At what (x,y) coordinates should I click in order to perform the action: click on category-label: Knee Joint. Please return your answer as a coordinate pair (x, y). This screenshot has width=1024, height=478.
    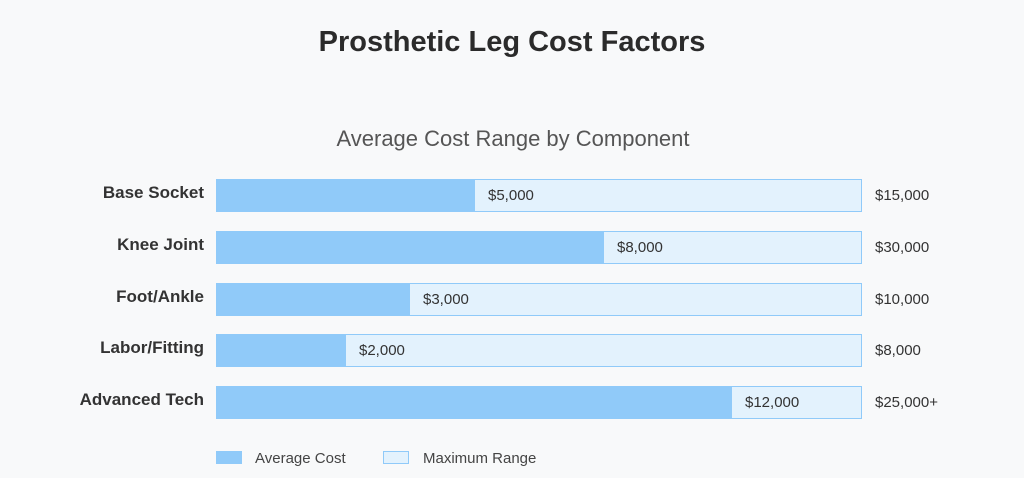
    Looking at the image, I should click on (160, 244).